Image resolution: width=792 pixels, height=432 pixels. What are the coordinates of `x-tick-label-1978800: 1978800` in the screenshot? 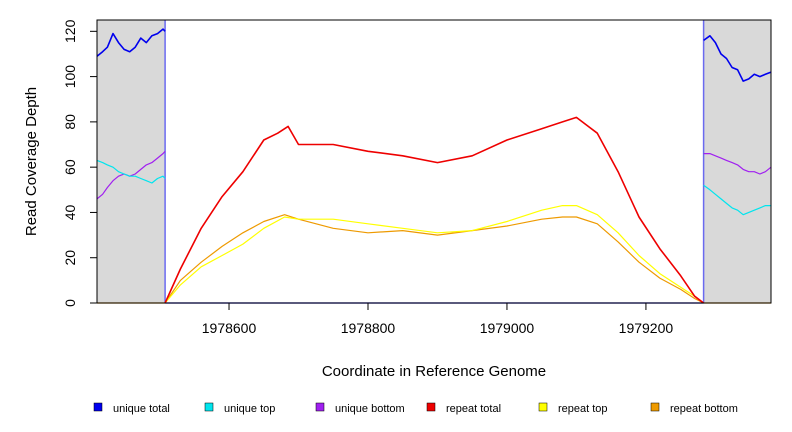 It's located at (368, 328).